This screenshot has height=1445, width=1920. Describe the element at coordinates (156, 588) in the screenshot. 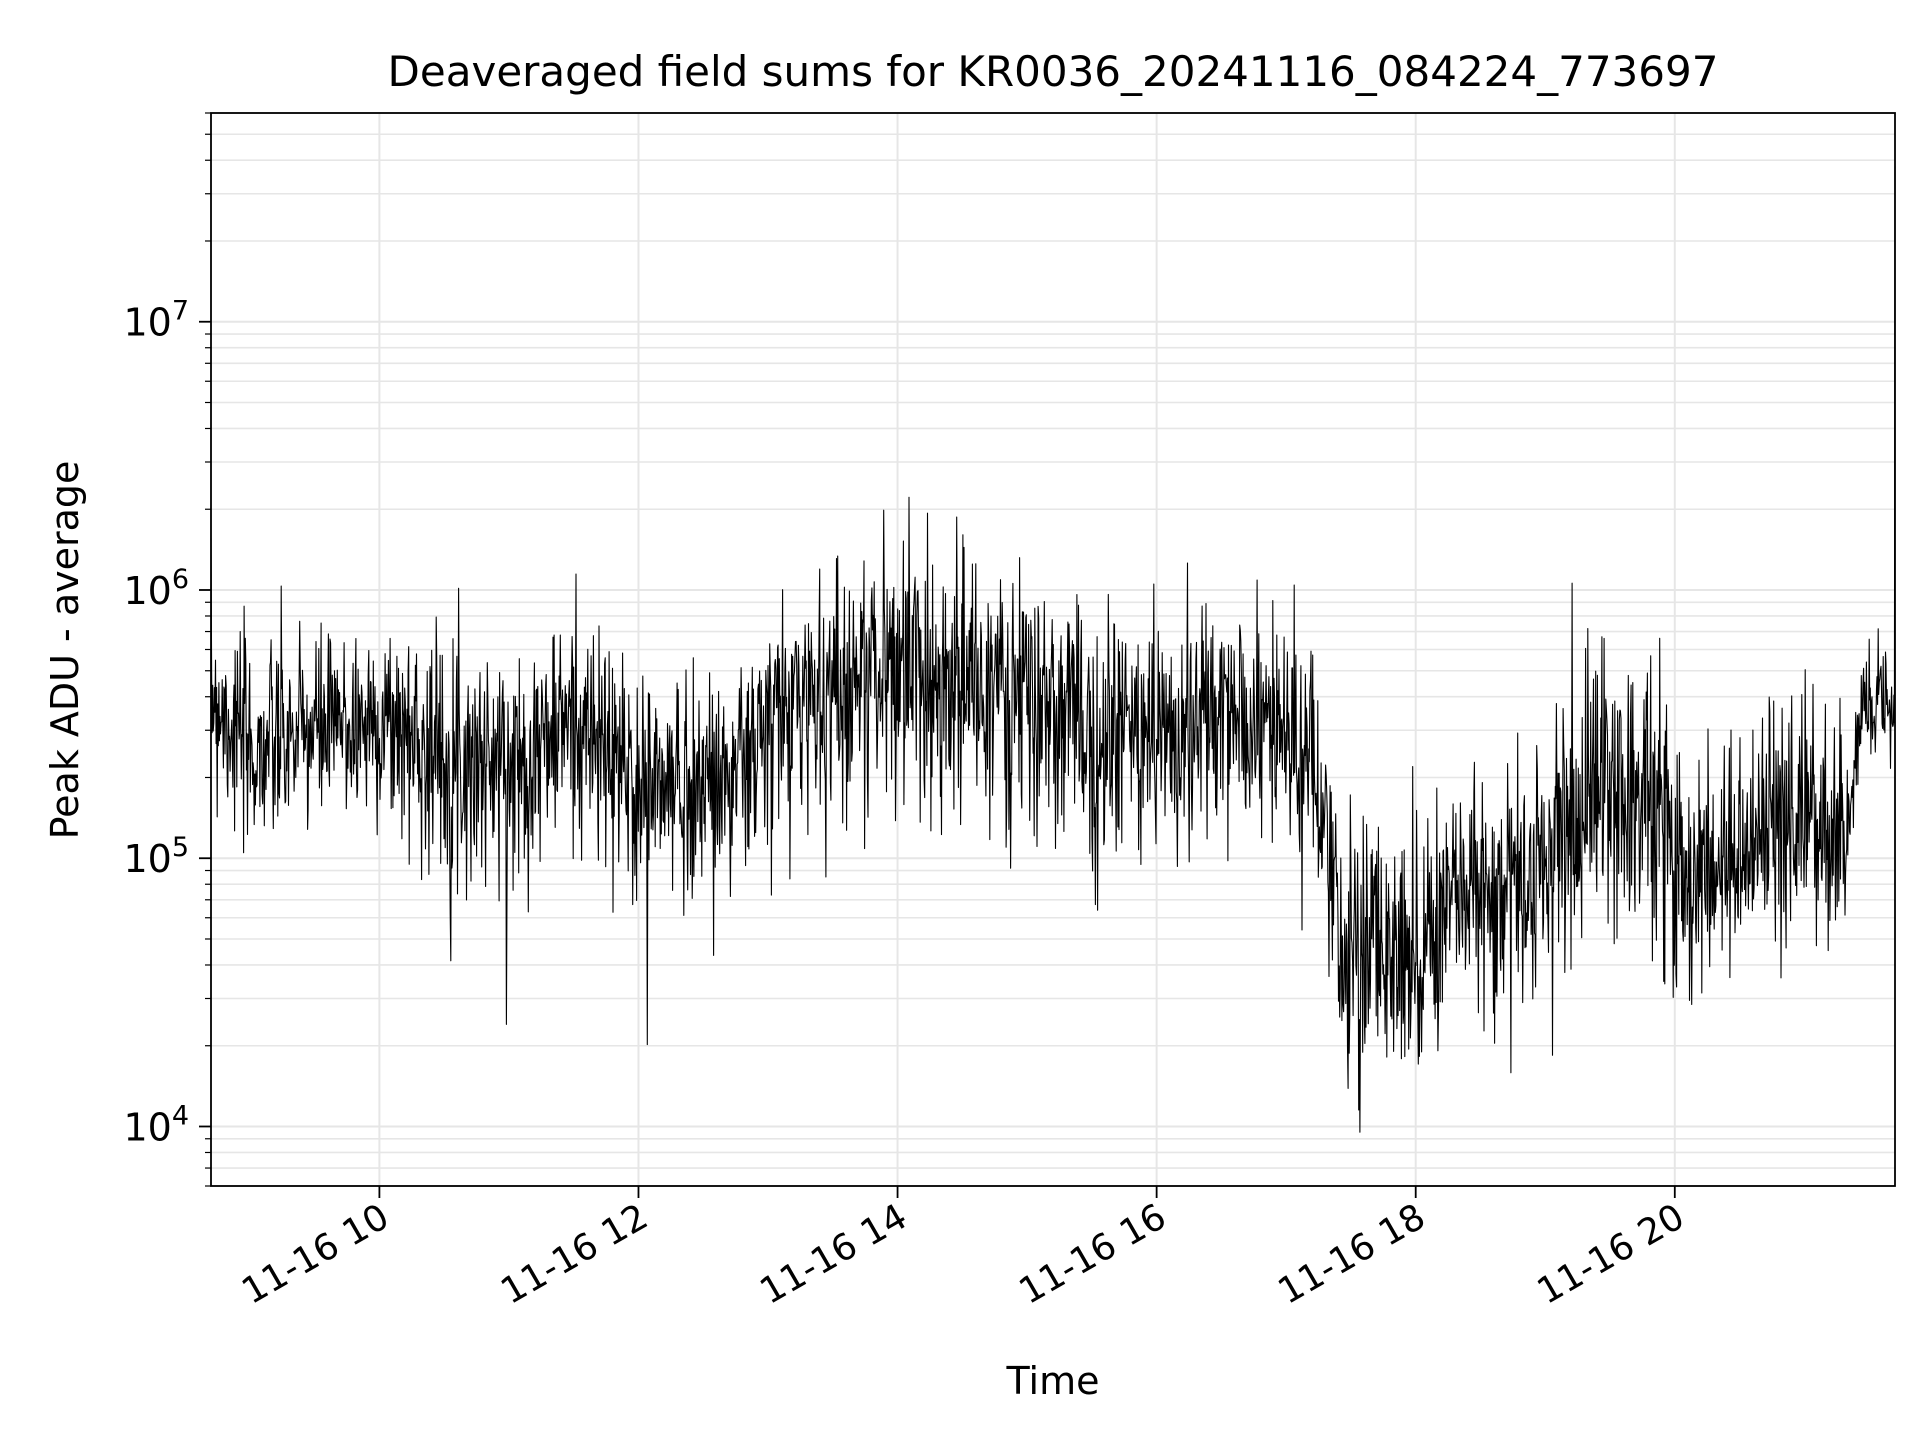

I see `y-tick-label: 106` at that location.